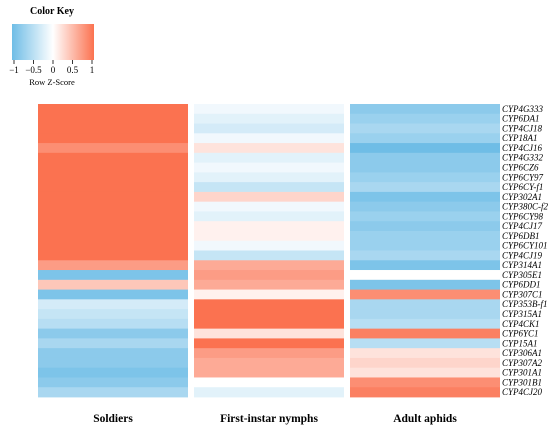 This screenshot has width=550, height=436. Describe the element at coordinates (51, 46) in the screenshot. I see `color-key: Color Key −1 −0.5 0 0.5 1 Row Z-Score` at that location.